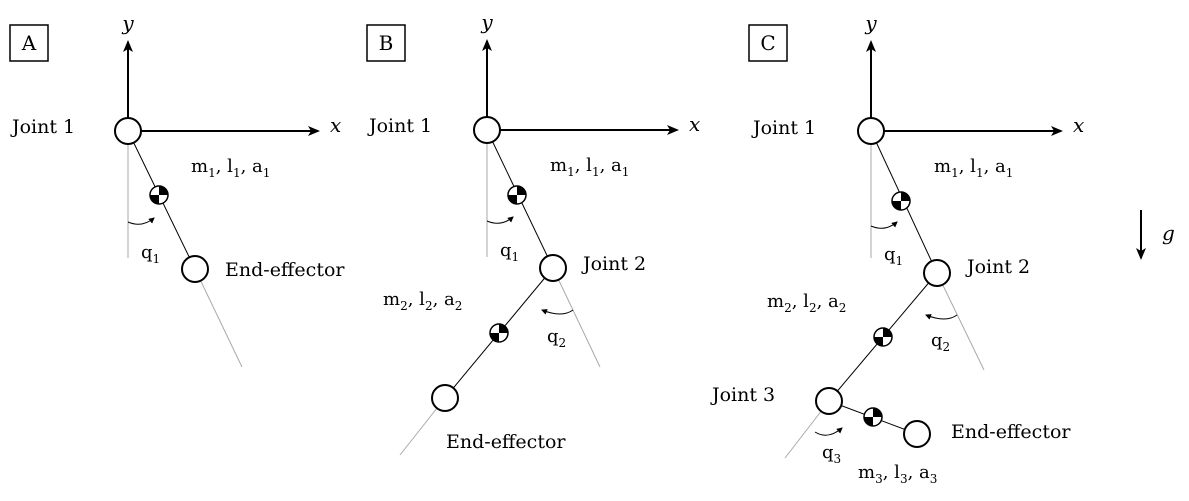 The width and height of the screenshot is (1189, 501). I want to click on panel-a-q1-arc, so click(141, 221).